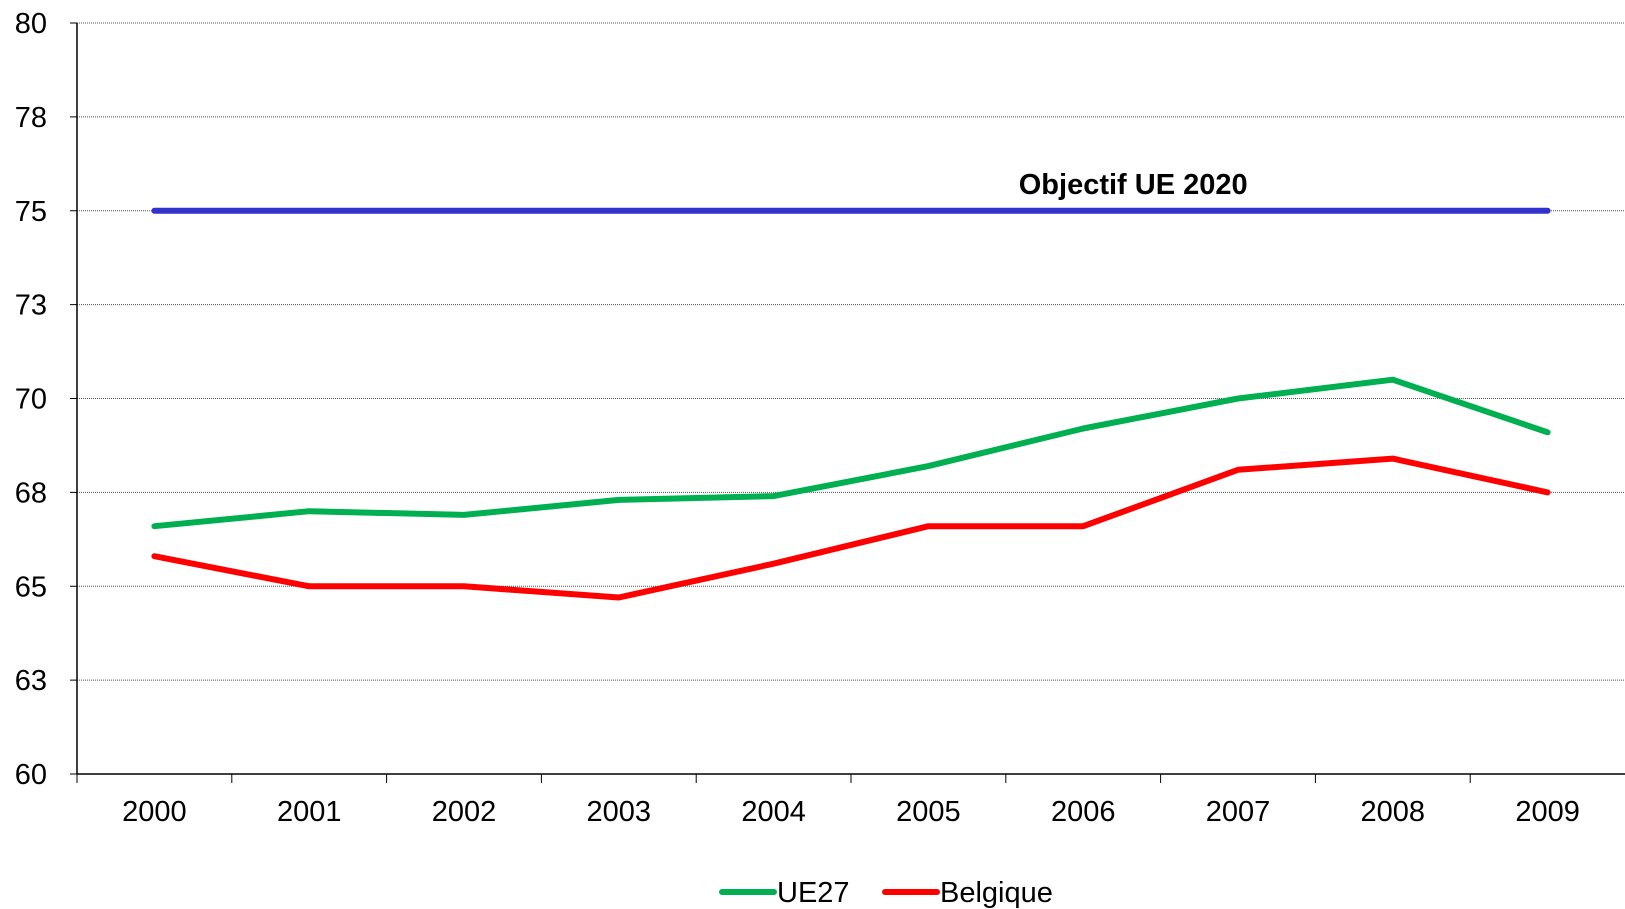  Describe the element at coordinates (31, 212) in the screenshot. I see `y-tick-label: 75` at that location.